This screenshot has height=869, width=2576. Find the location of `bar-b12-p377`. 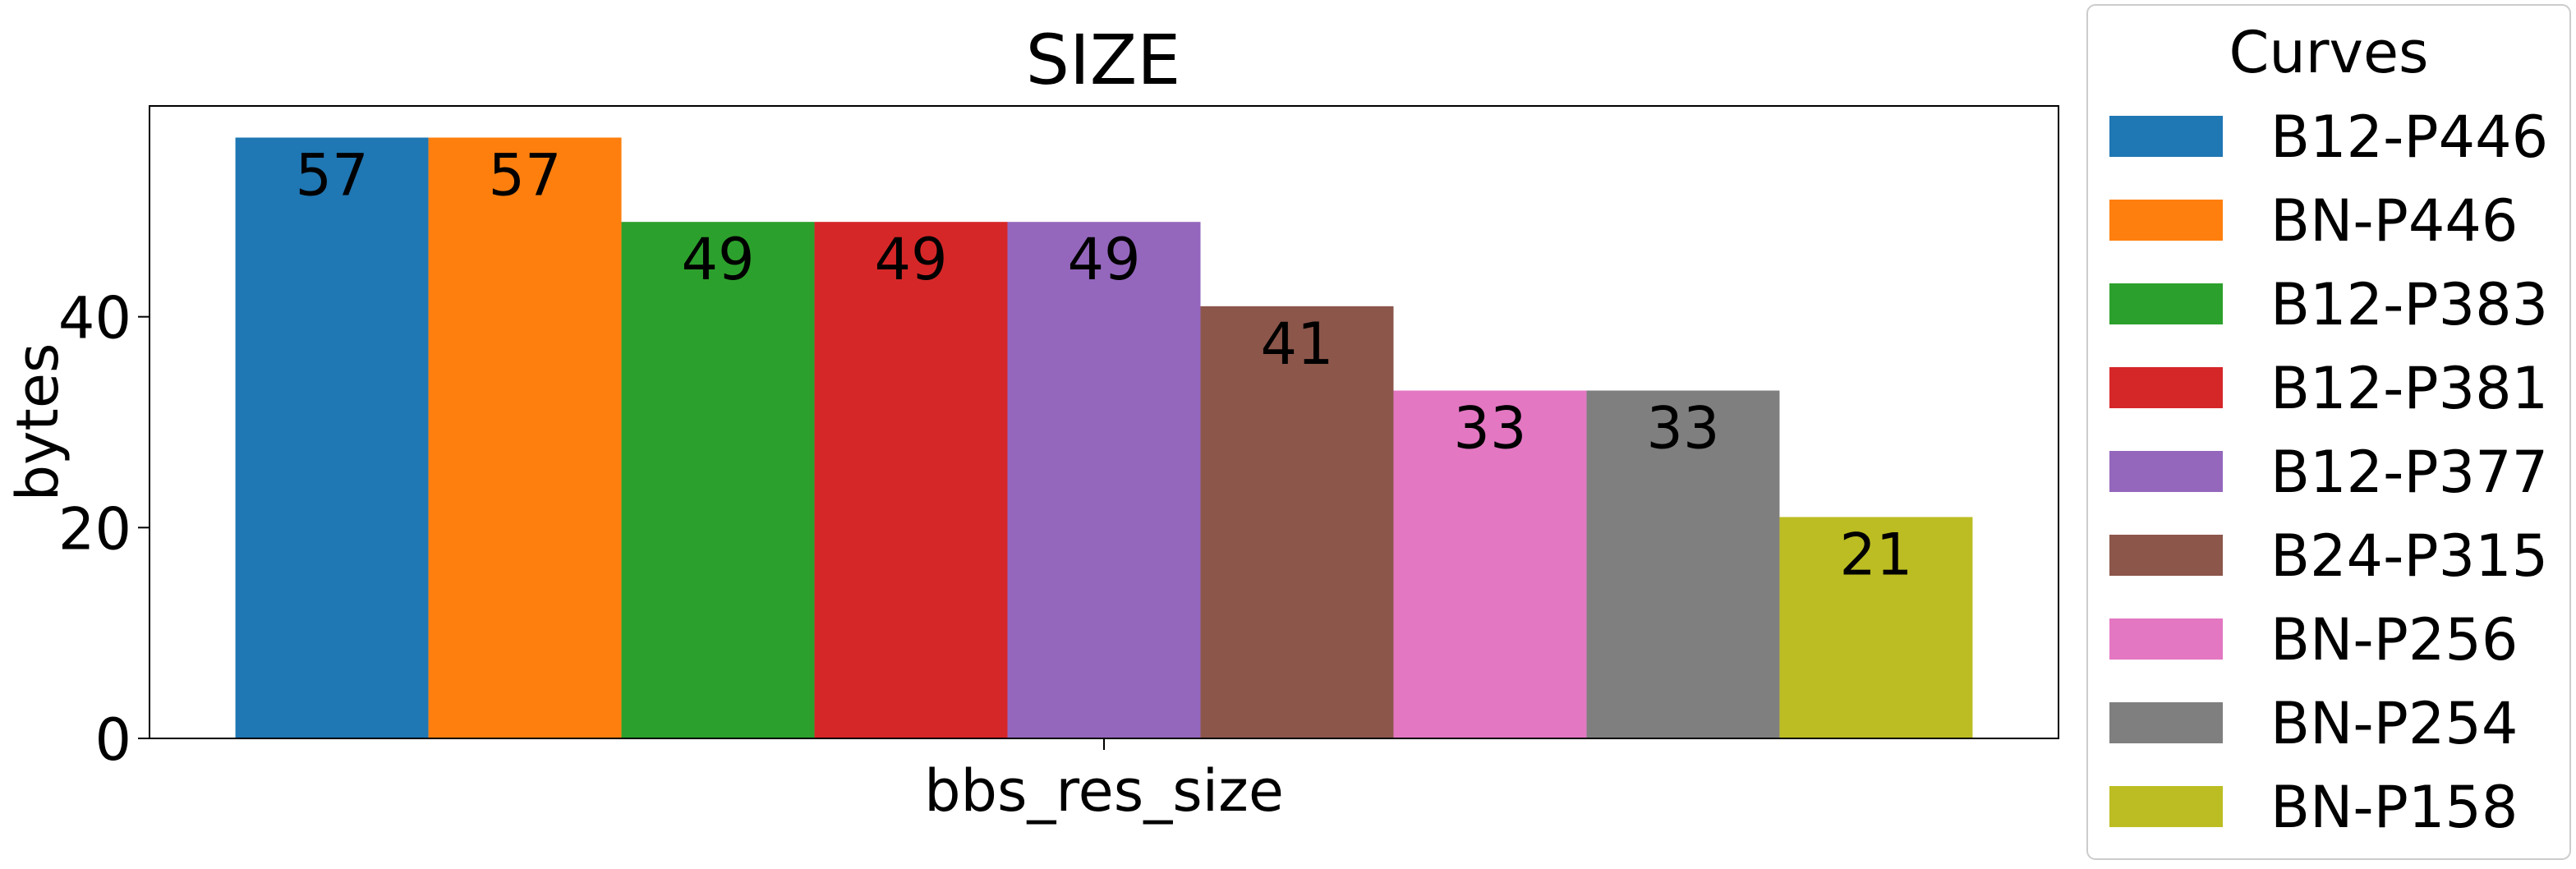

bar-b12-p377 is located at coordinates (1104, 480).